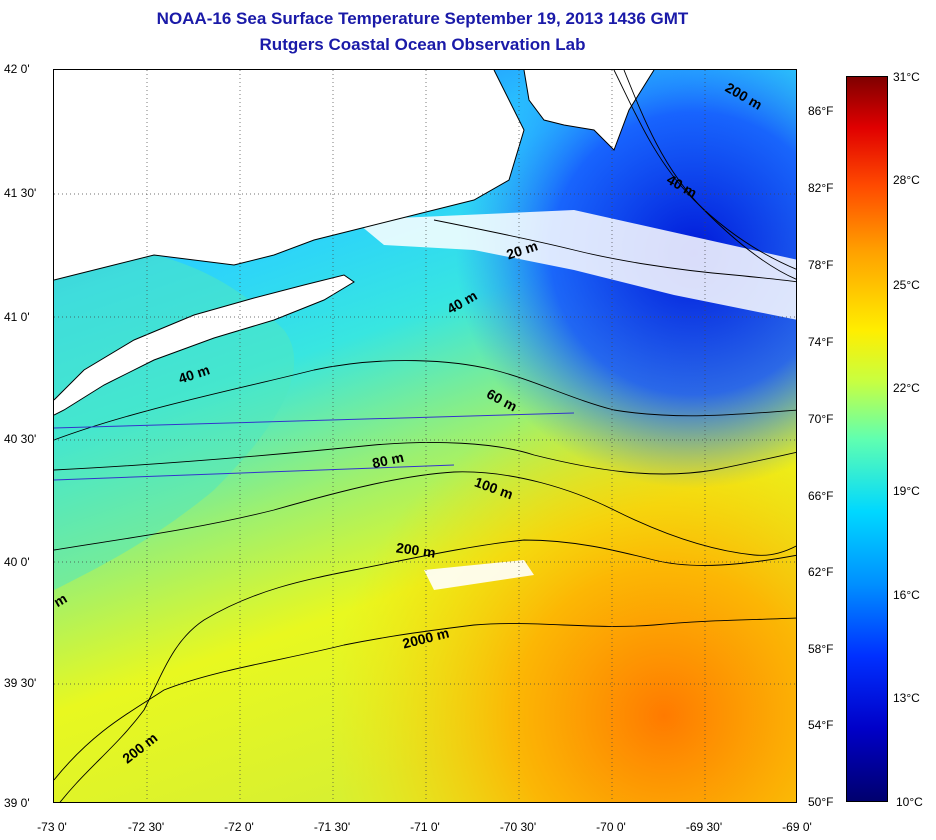 This screenshot has height=840, width=936. I want to click on contour-20m, so click(614, 251).